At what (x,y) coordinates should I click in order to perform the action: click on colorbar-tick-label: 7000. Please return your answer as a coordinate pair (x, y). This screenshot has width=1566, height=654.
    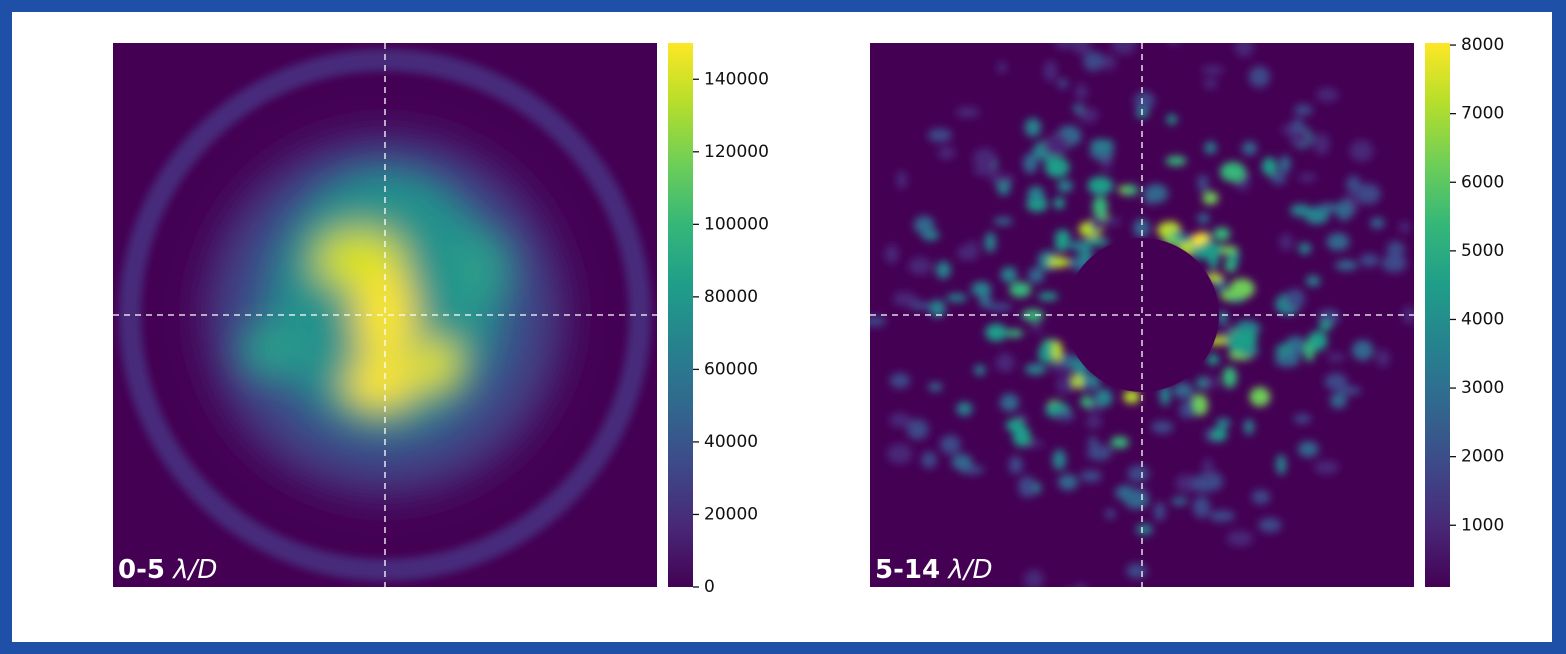
    Looking at the image, I should click on (1482, 114).